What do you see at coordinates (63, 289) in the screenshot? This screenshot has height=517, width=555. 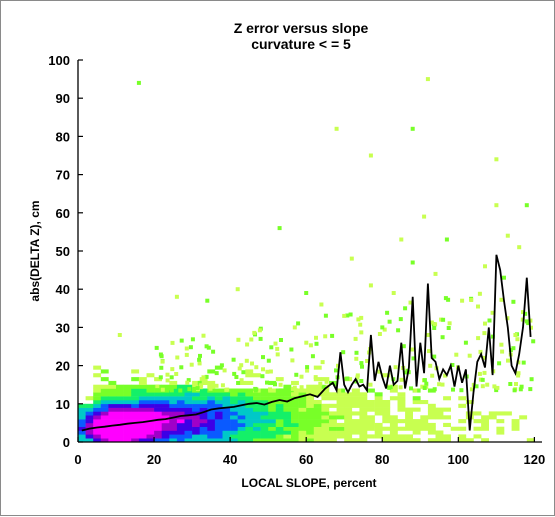 I see `y-tick-label: 40` at bounding box center [63, 289].